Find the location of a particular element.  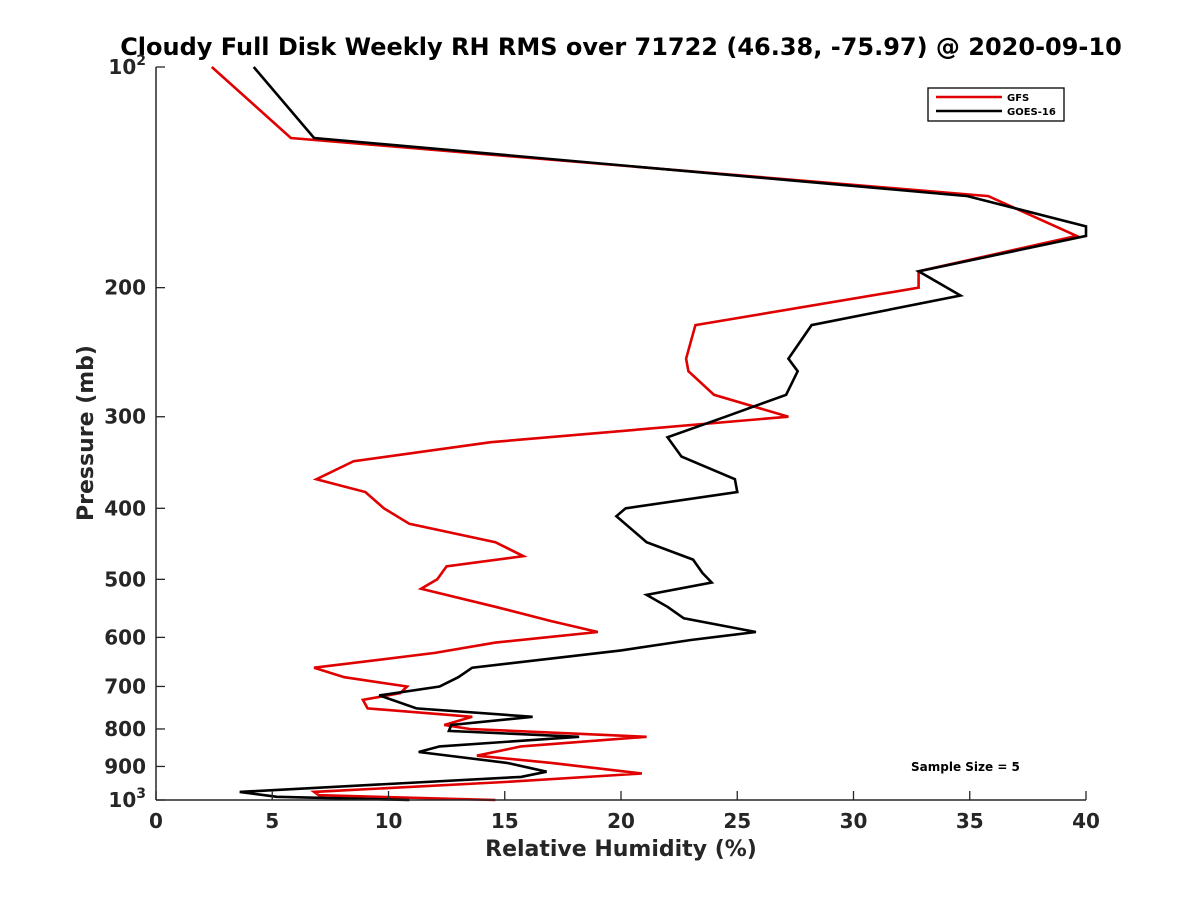

x-ticks: 0 5 10 15 20 25 30 35 40 is located at coordinates (624, 812).